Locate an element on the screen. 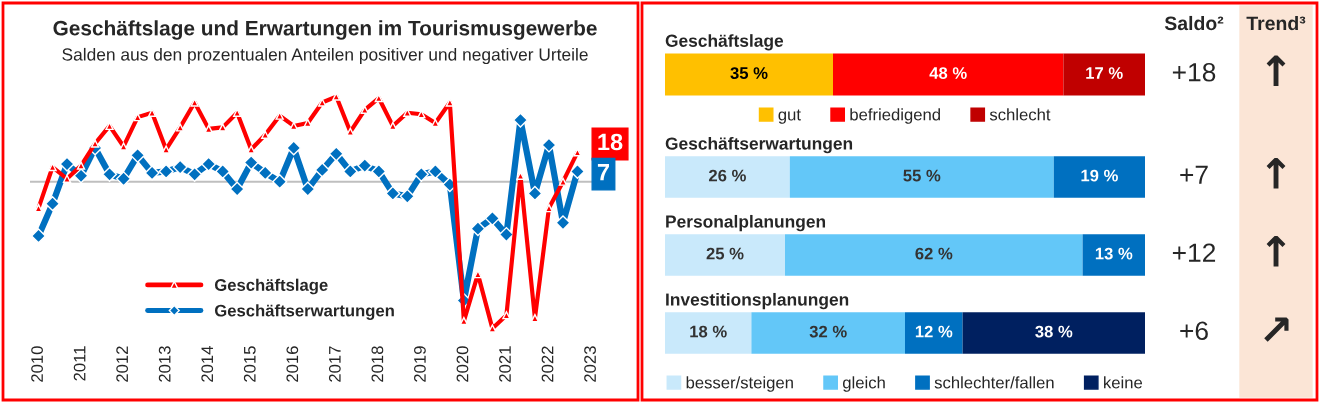 Image resolution: width=1320 pixels, height=403 pixels. data-label: 26 % is located at coordinates (727, 175).